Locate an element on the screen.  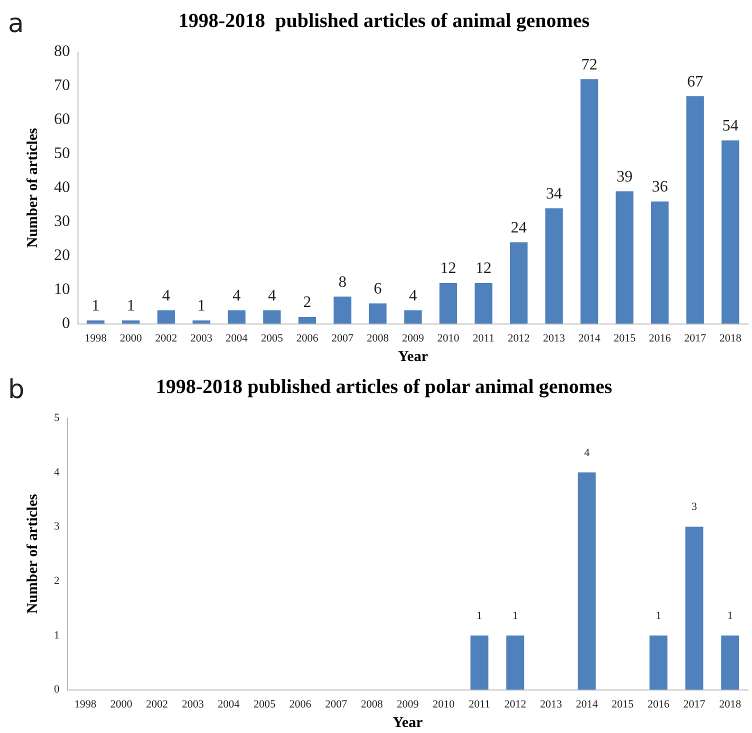
y-tick-label: 20 is located at coordinates (62, 255).